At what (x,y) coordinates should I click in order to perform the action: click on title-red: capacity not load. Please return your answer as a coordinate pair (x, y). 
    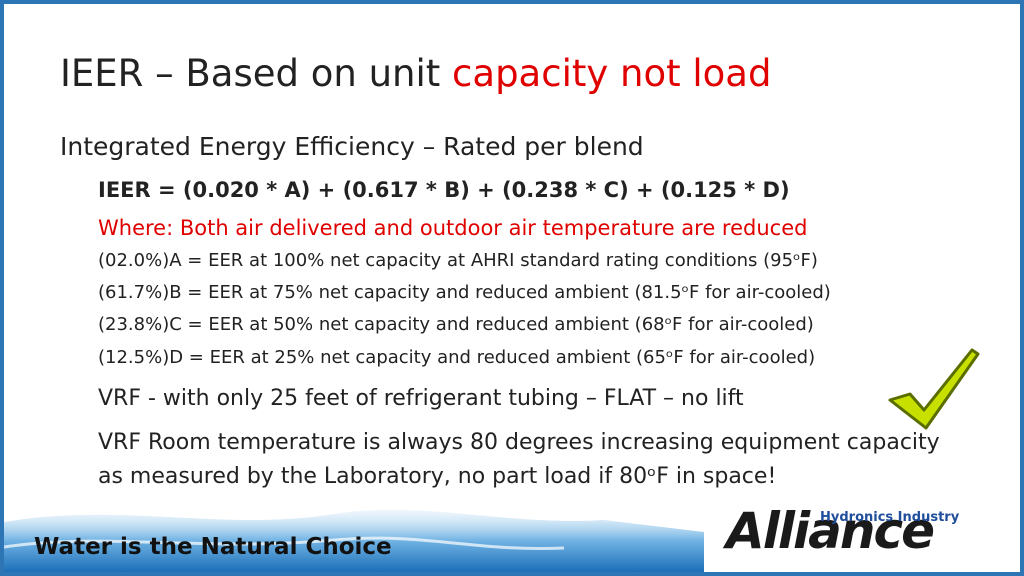
    Looking at the image, I should click on (612, 73).